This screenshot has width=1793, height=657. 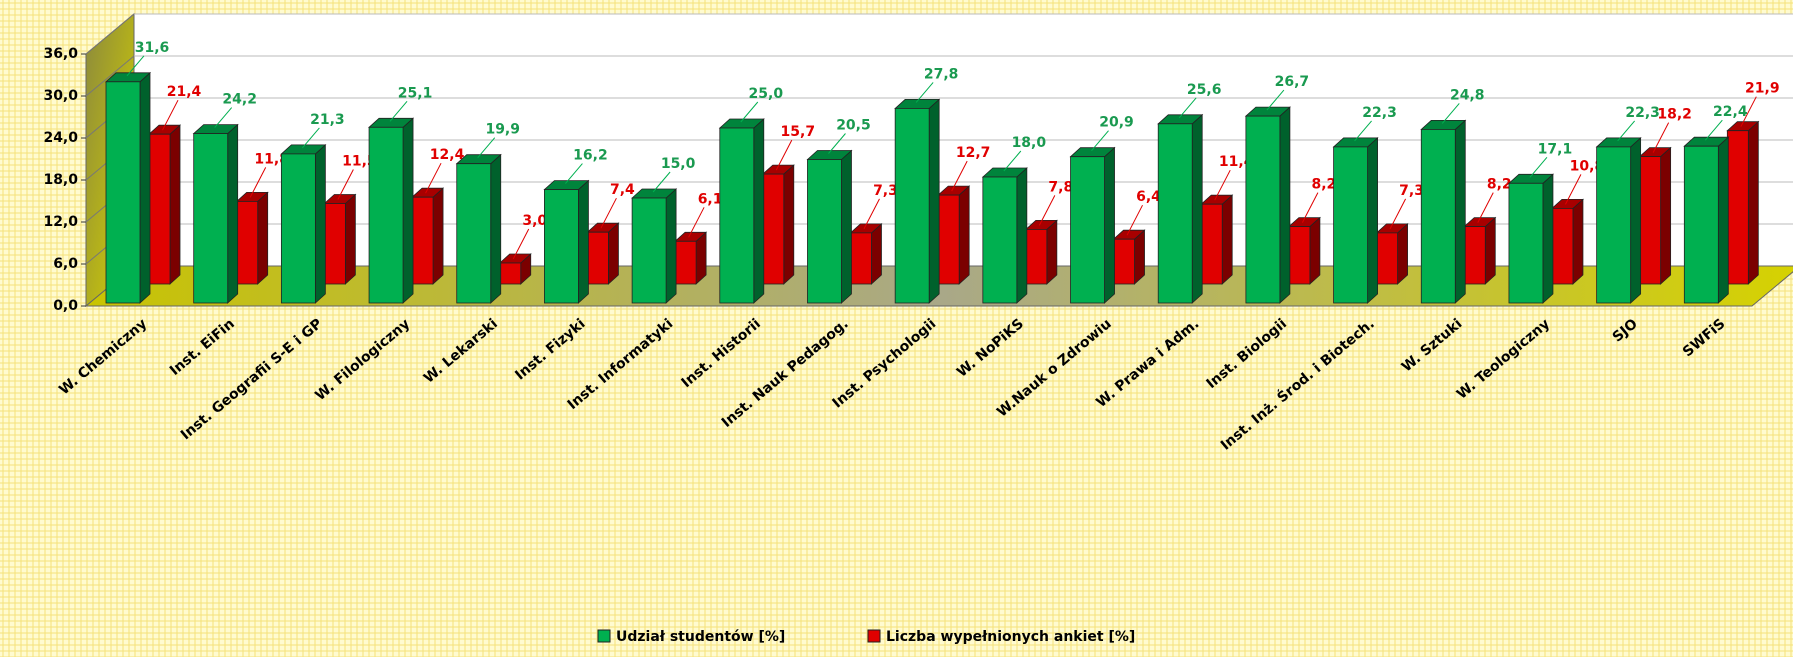 I want to click on data-label: 6,4, so click(x=1148, y=197).